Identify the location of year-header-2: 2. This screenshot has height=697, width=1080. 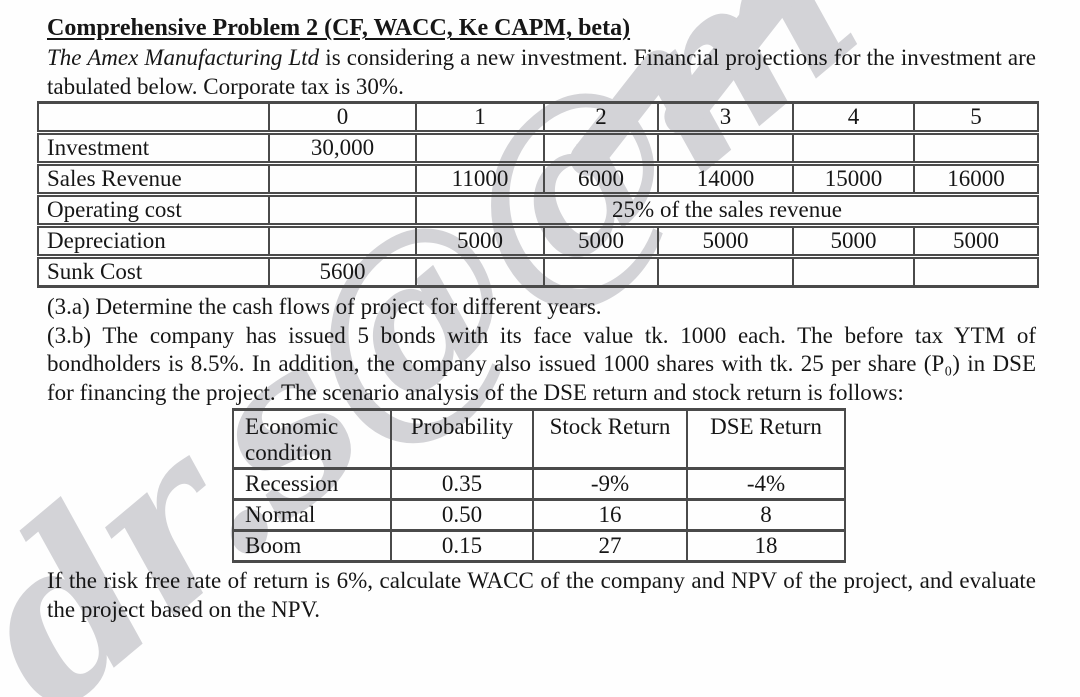
(601, 117).